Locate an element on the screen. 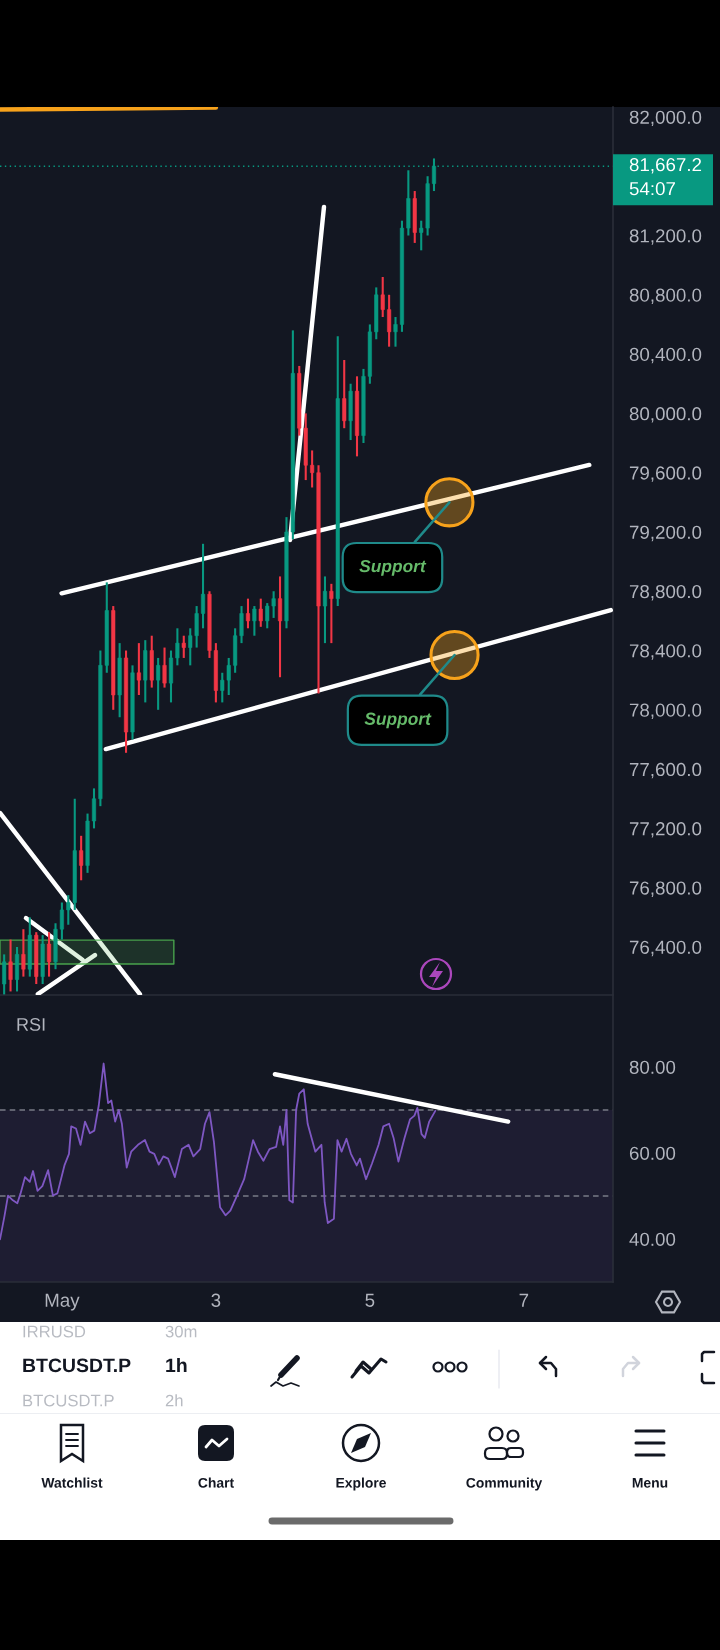 The height and width of the screenshot is (1650, 720). y-tick-label: 80,400.0 is located at coordinates (665, 355).